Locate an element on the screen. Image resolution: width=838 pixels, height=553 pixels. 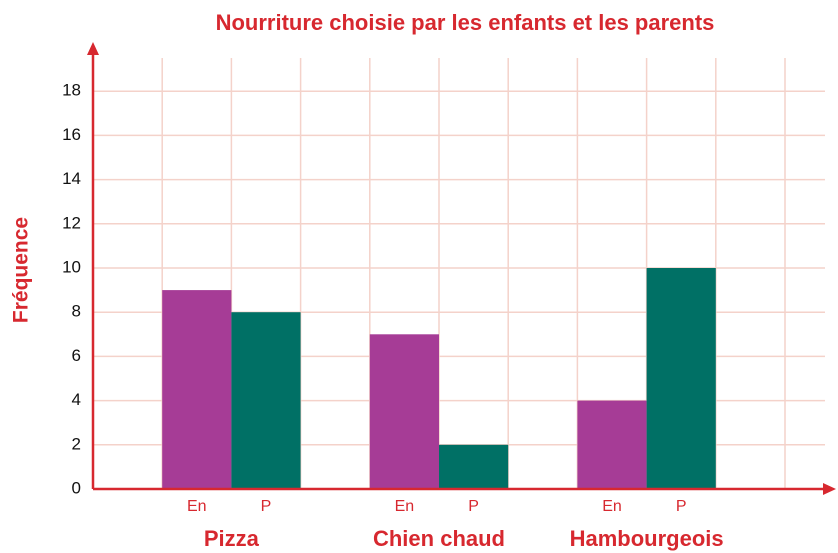
y-axis-arrow is located at coordinates (93, 48).